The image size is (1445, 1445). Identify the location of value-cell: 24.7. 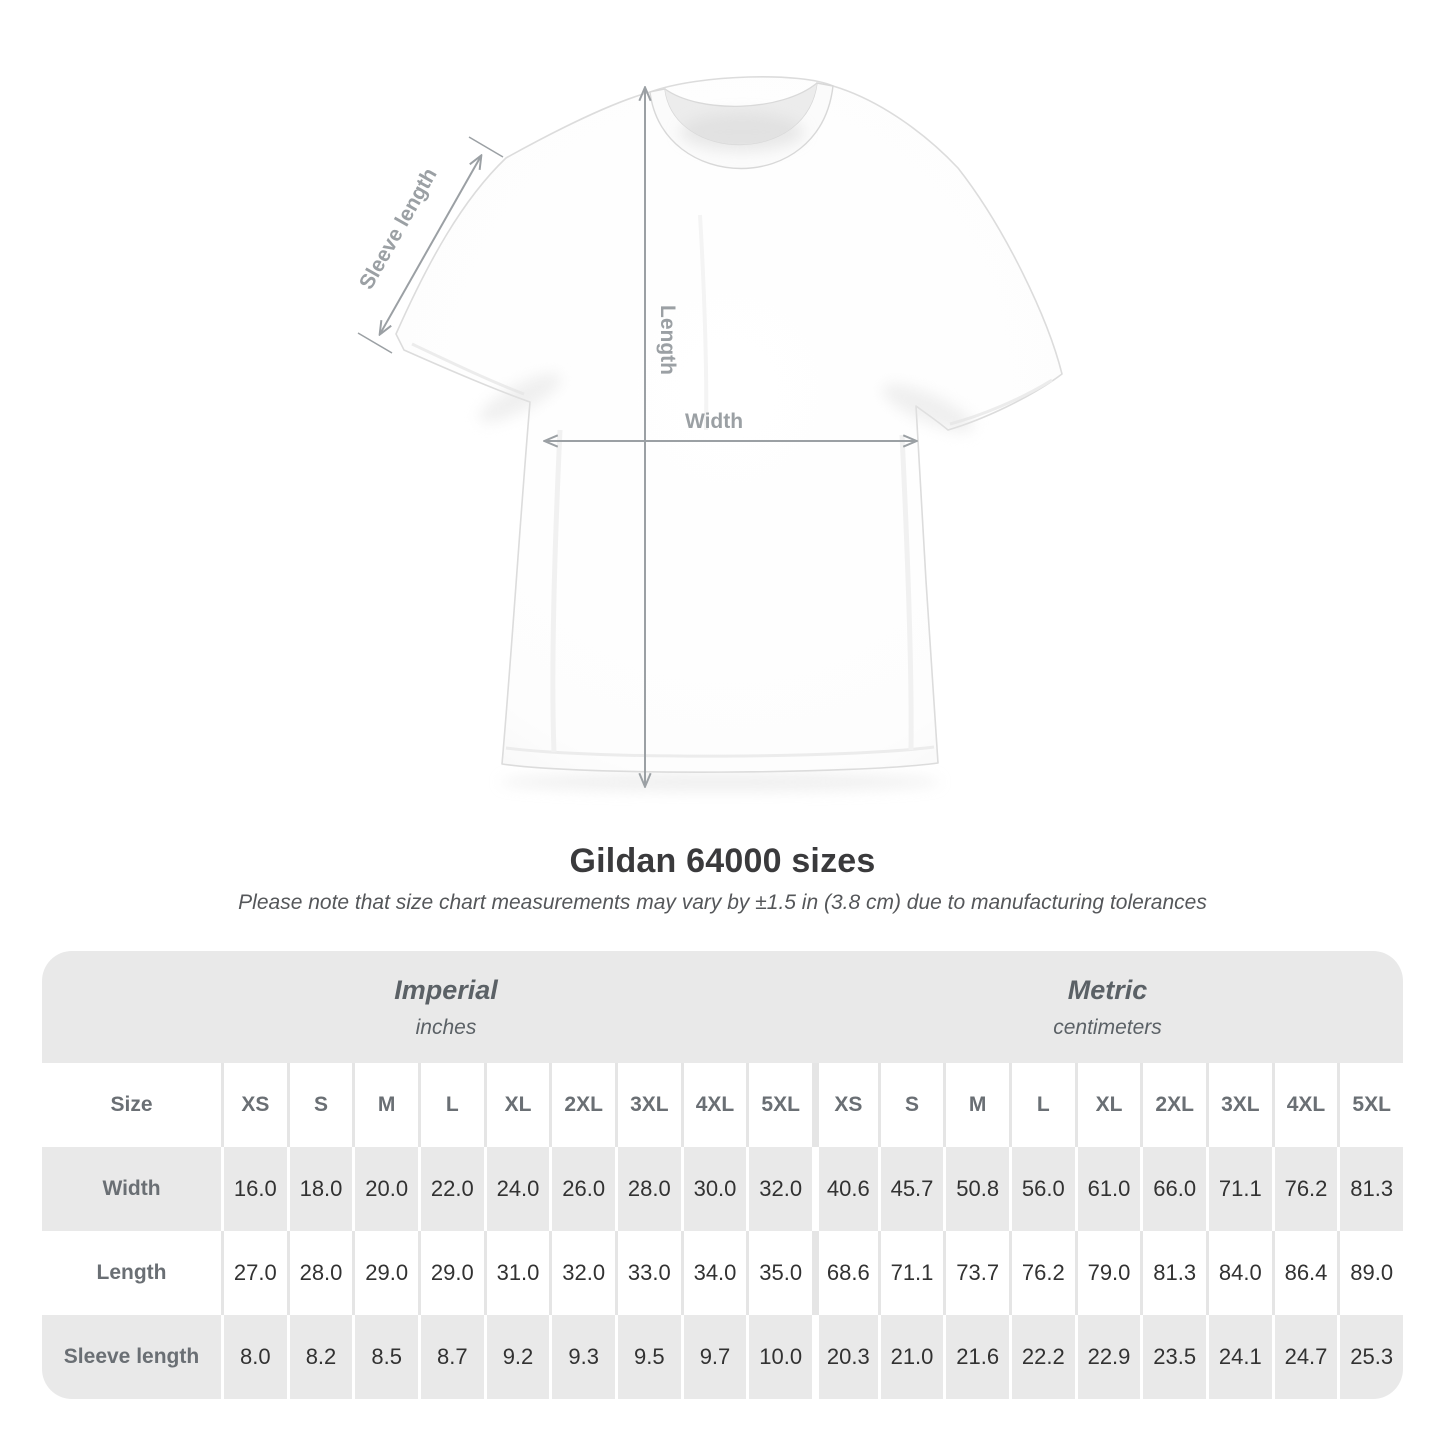
(1304, 1357).